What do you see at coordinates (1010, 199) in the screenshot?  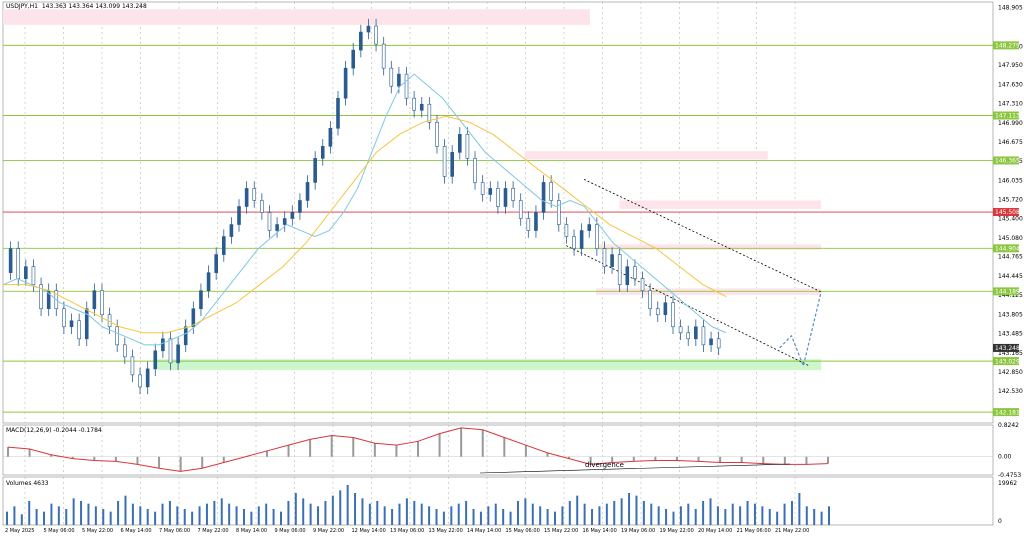 I see `y-tick-label: 145.720` at bounding box center [1010, 199].